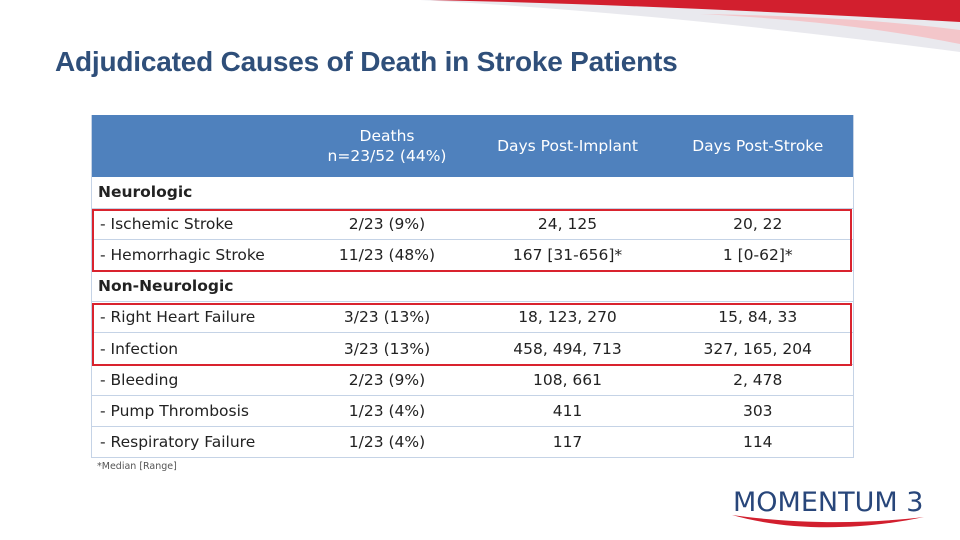 This screenshot has height=540, width=960. I want to click on section-row-non-neurologic: Non-Neurologic, so click(472, 286).